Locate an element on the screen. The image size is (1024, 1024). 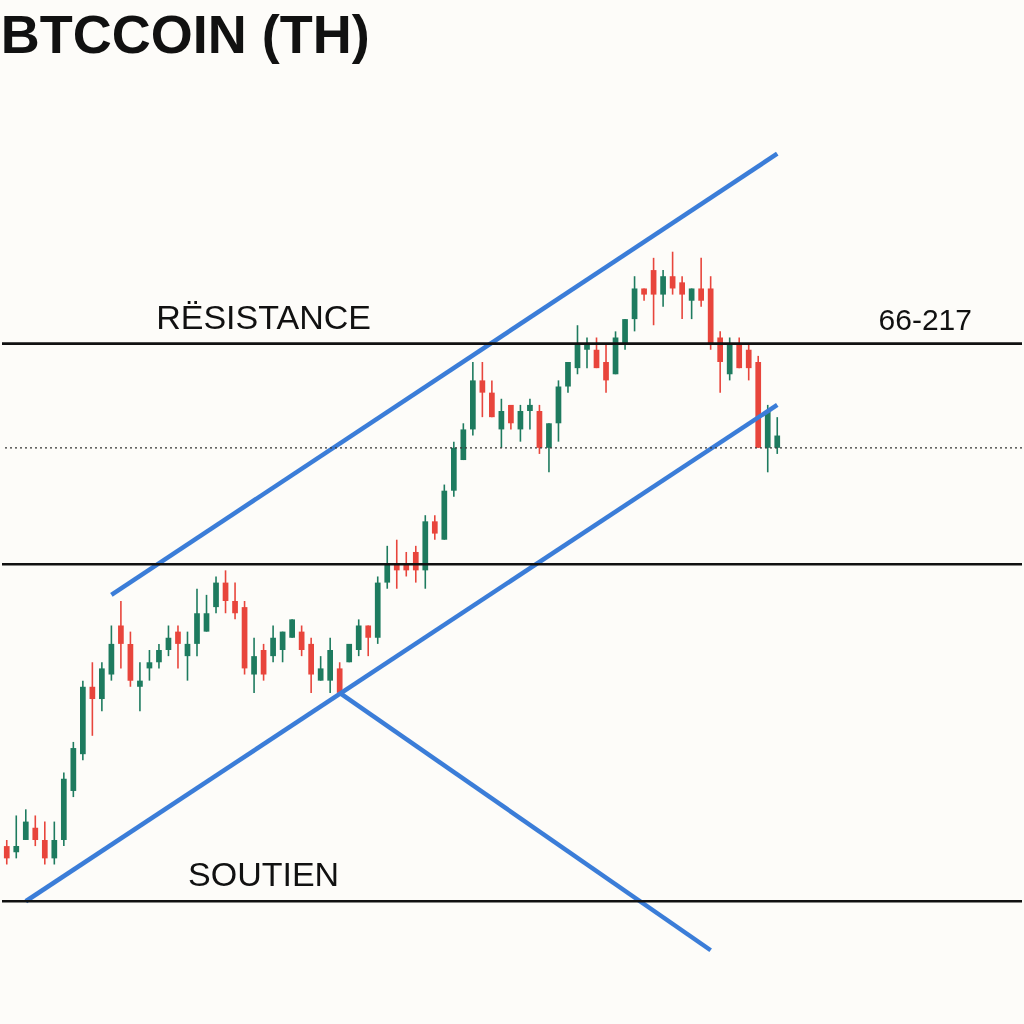
text: 66-217 is located at coordinates (925, 319).